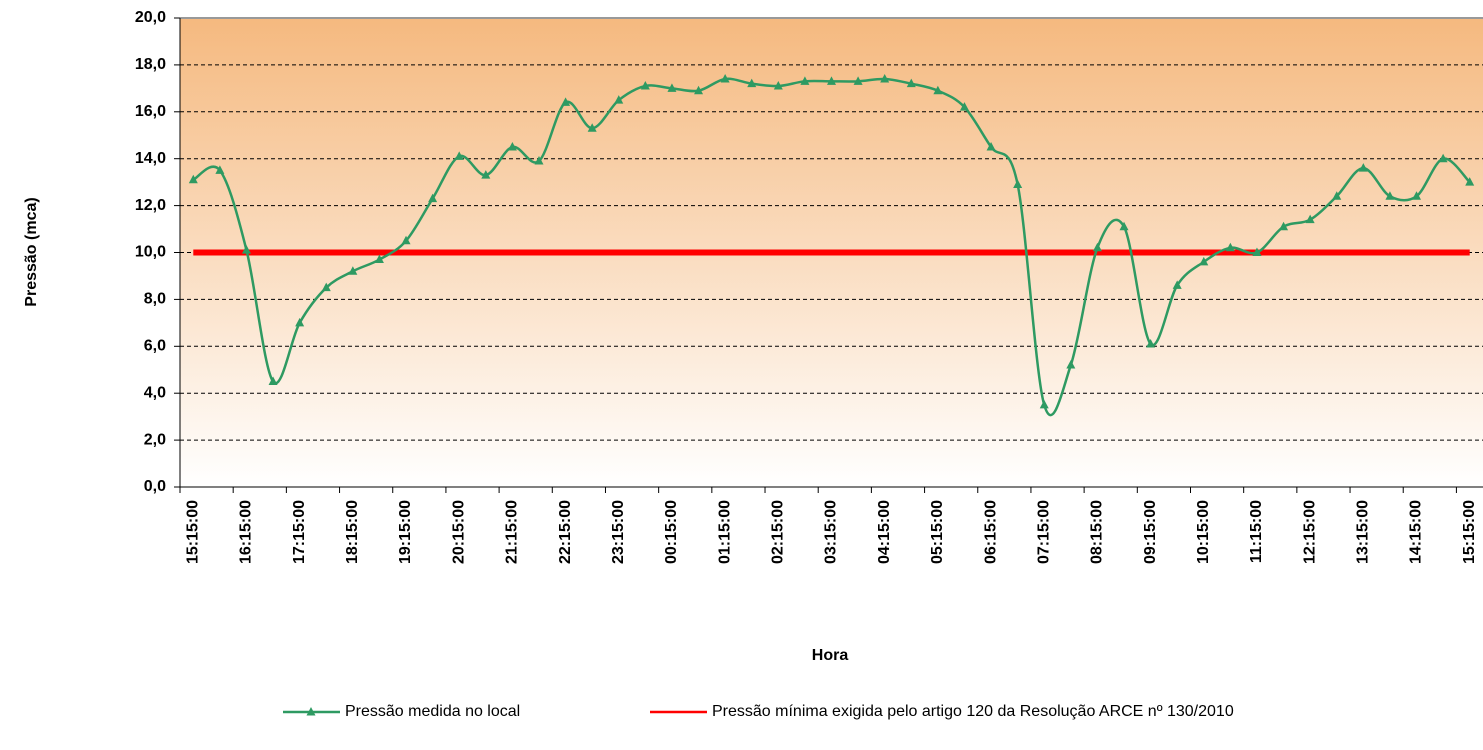  What do you see at coordinates (1043, 532) in the screenshot?
I see `x-tick-label: 07:15:00` at bounding box center [1043, 532].